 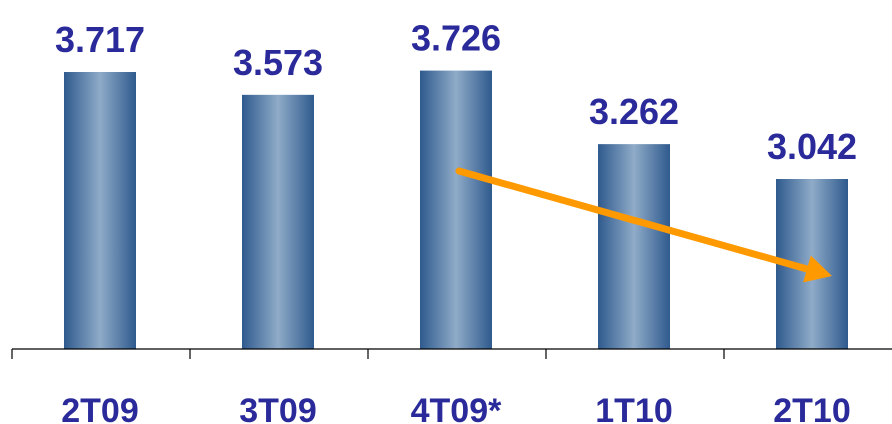 I want to click on trend-arrow-shaft, so click(x=633, y=220).